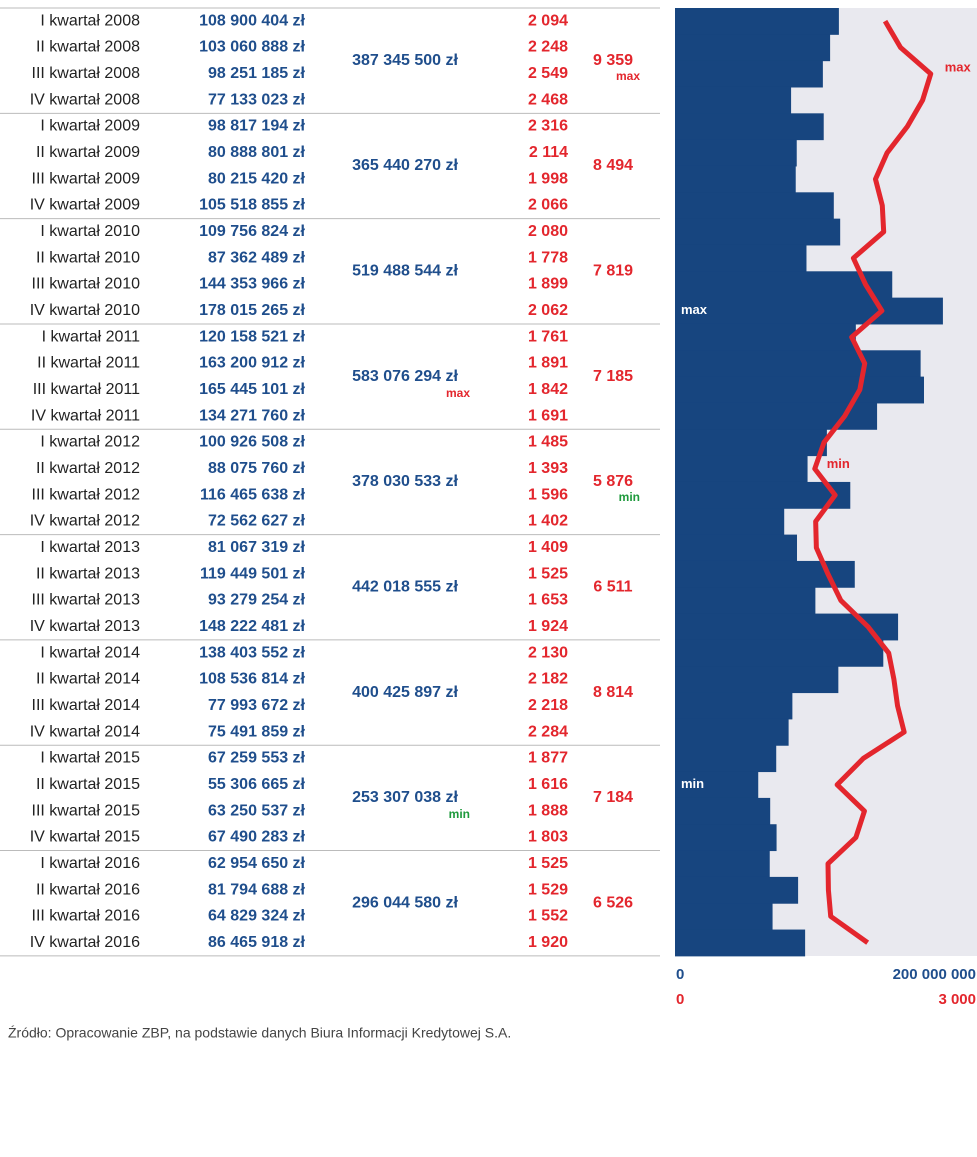  What do you see at coordinates (613, 692) in the screenshot?
I see `group-count: 8 814` at bounding box center [613, 692].